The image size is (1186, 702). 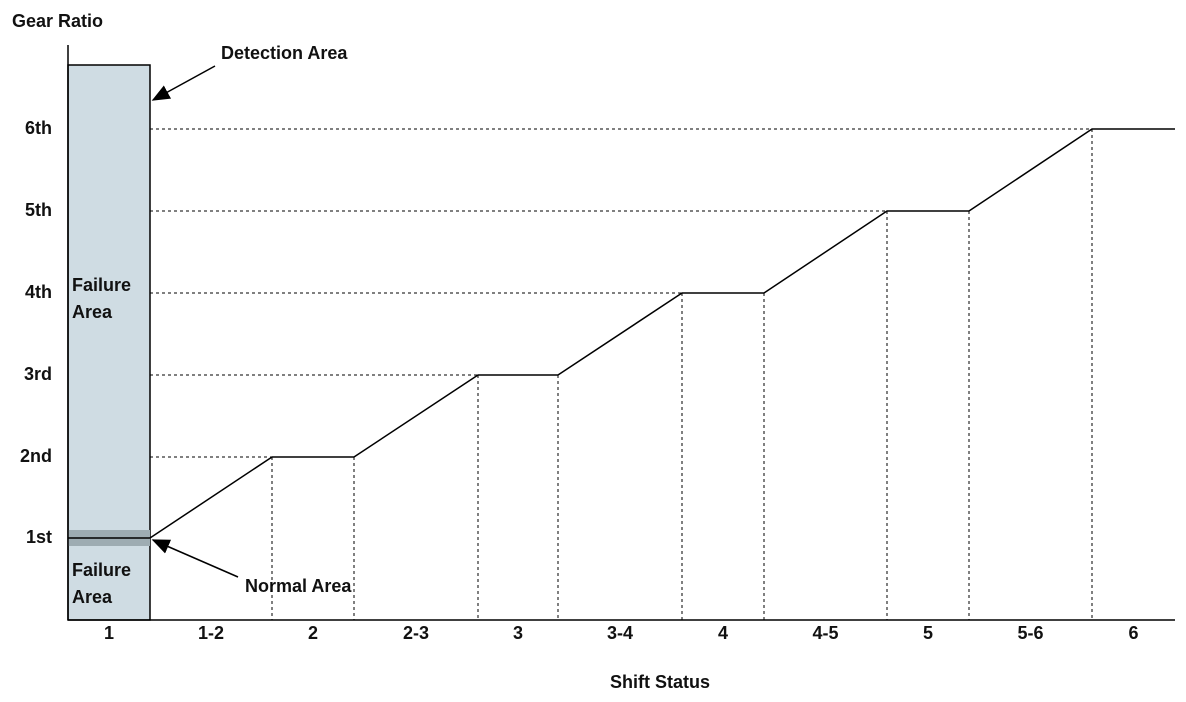 What do you see at coordinates (183, 83) in the screenshot?
I see `detection-arrow` at bounding box center [183, 83].